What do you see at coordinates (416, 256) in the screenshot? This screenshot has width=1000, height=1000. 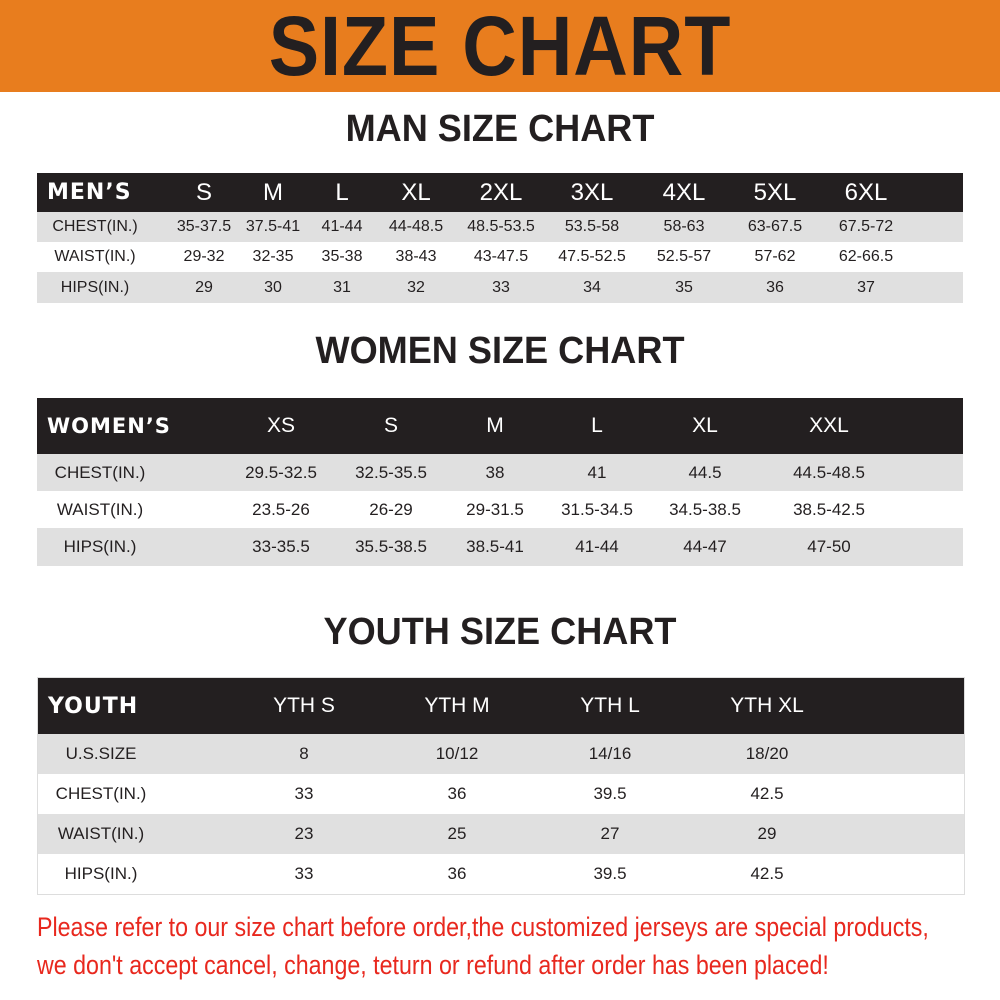 I see `table-cell: 38-43` at bounding box center [416, 256].